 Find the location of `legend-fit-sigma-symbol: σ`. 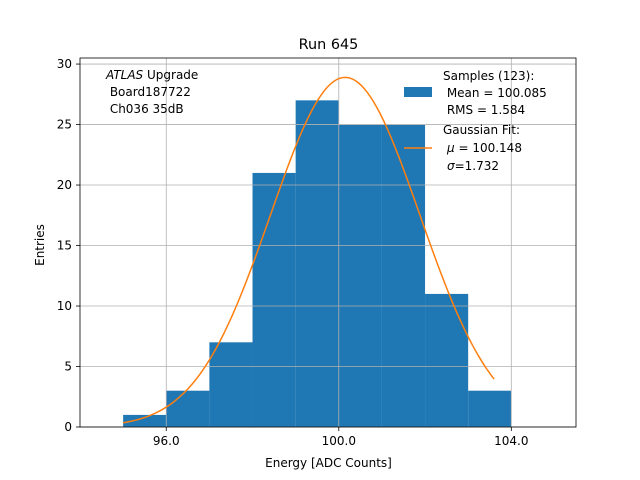

legend-fit-sigma-symbol: σ is located at coordinates (451, 166).